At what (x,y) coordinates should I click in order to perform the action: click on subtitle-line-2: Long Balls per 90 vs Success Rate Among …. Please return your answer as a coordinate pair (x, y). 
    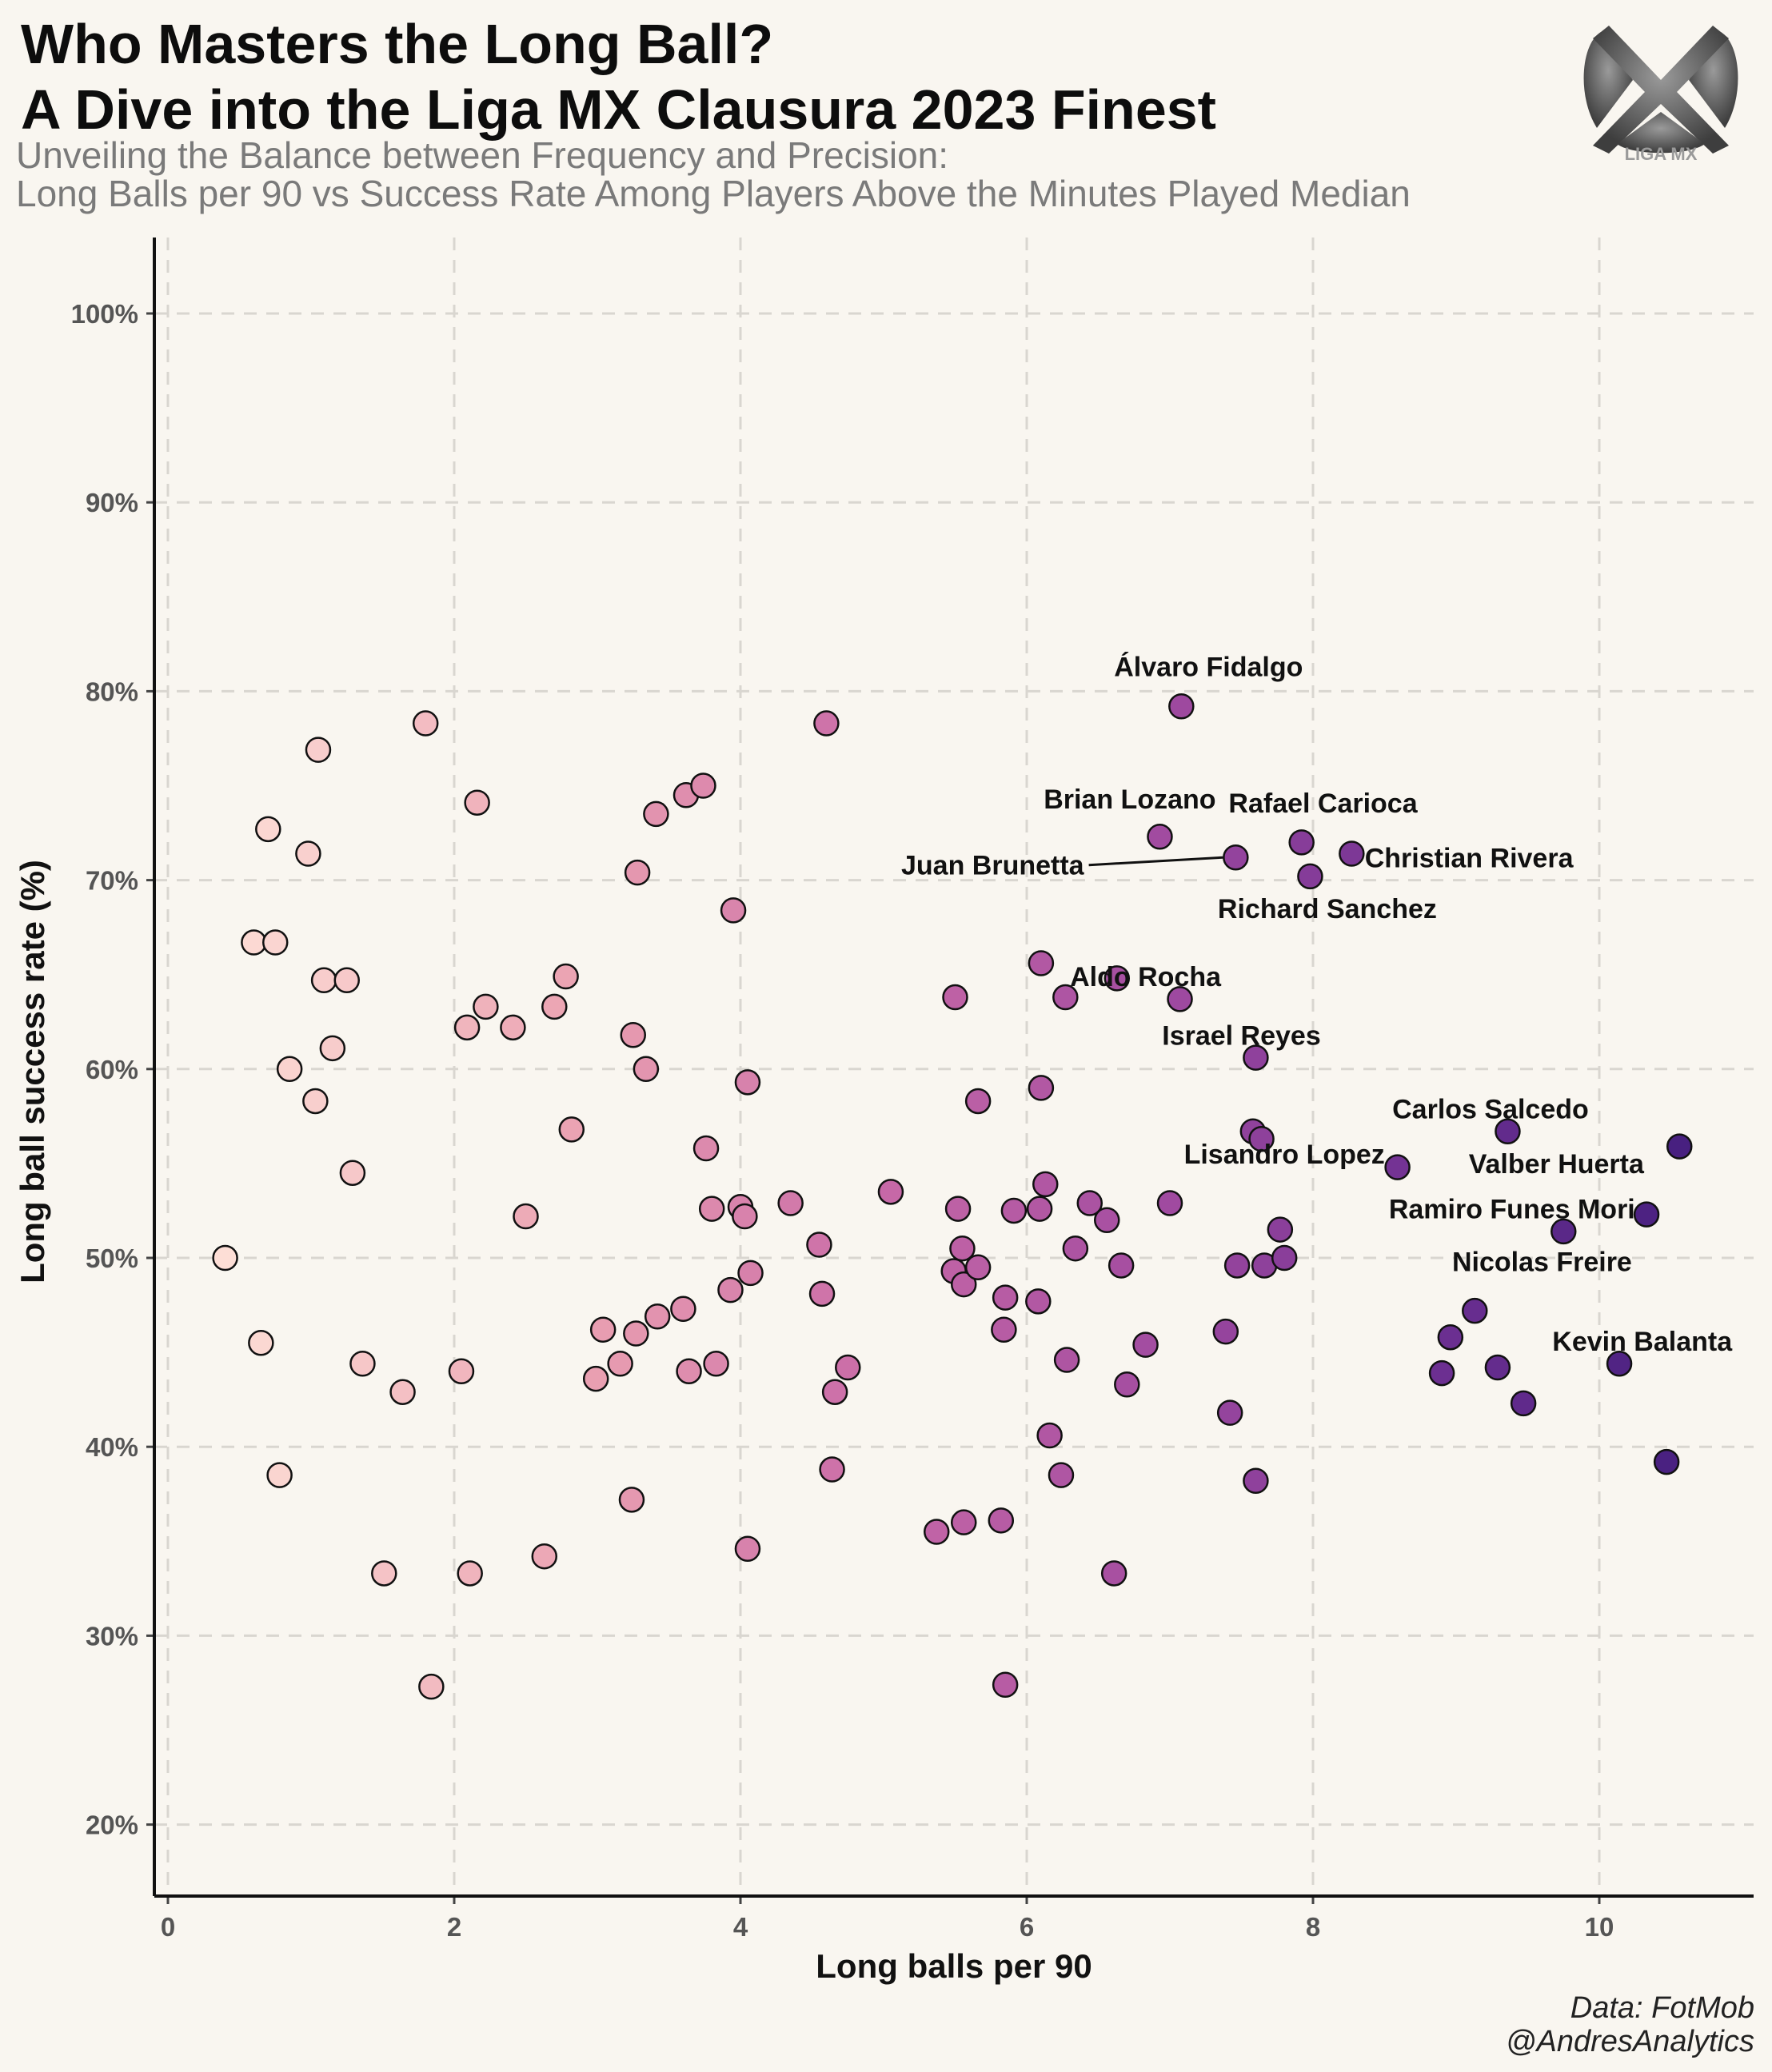
    Looking at the image, I should click on (714, 193).